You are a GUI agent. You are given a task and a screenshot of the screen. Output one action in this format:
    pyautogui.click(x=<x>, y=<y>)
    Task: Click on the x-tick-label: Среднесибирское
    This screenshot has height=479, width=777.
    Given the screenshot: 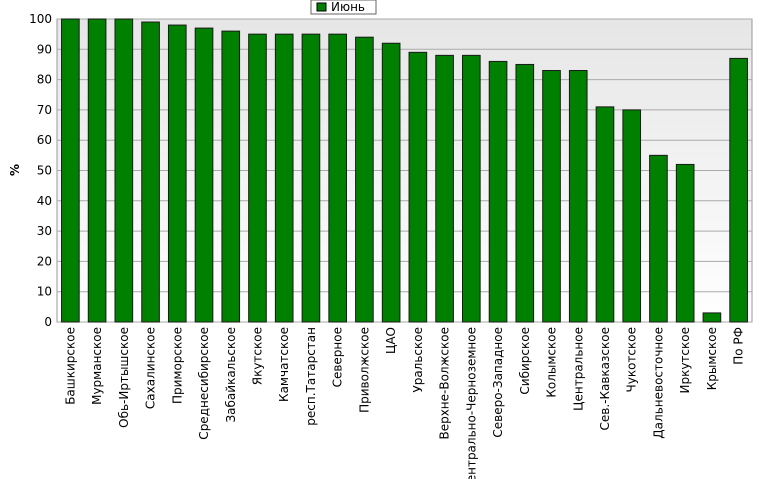 What is the action you would take?
    pyautogui.click(x=204, y=383)
    